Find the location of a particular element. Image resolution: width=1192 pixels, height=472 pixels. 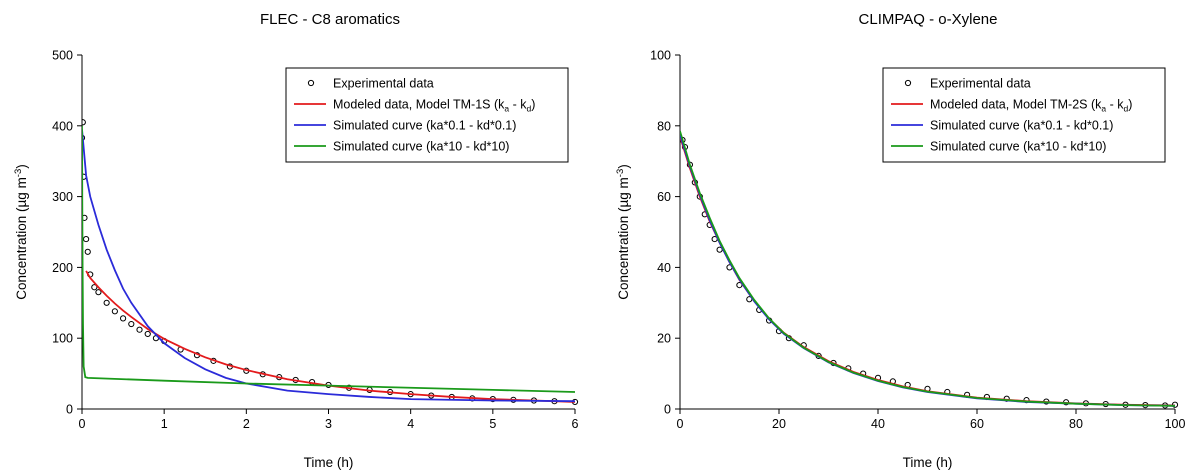

y-tick-label: 80 is located at coordinates (664, 126).